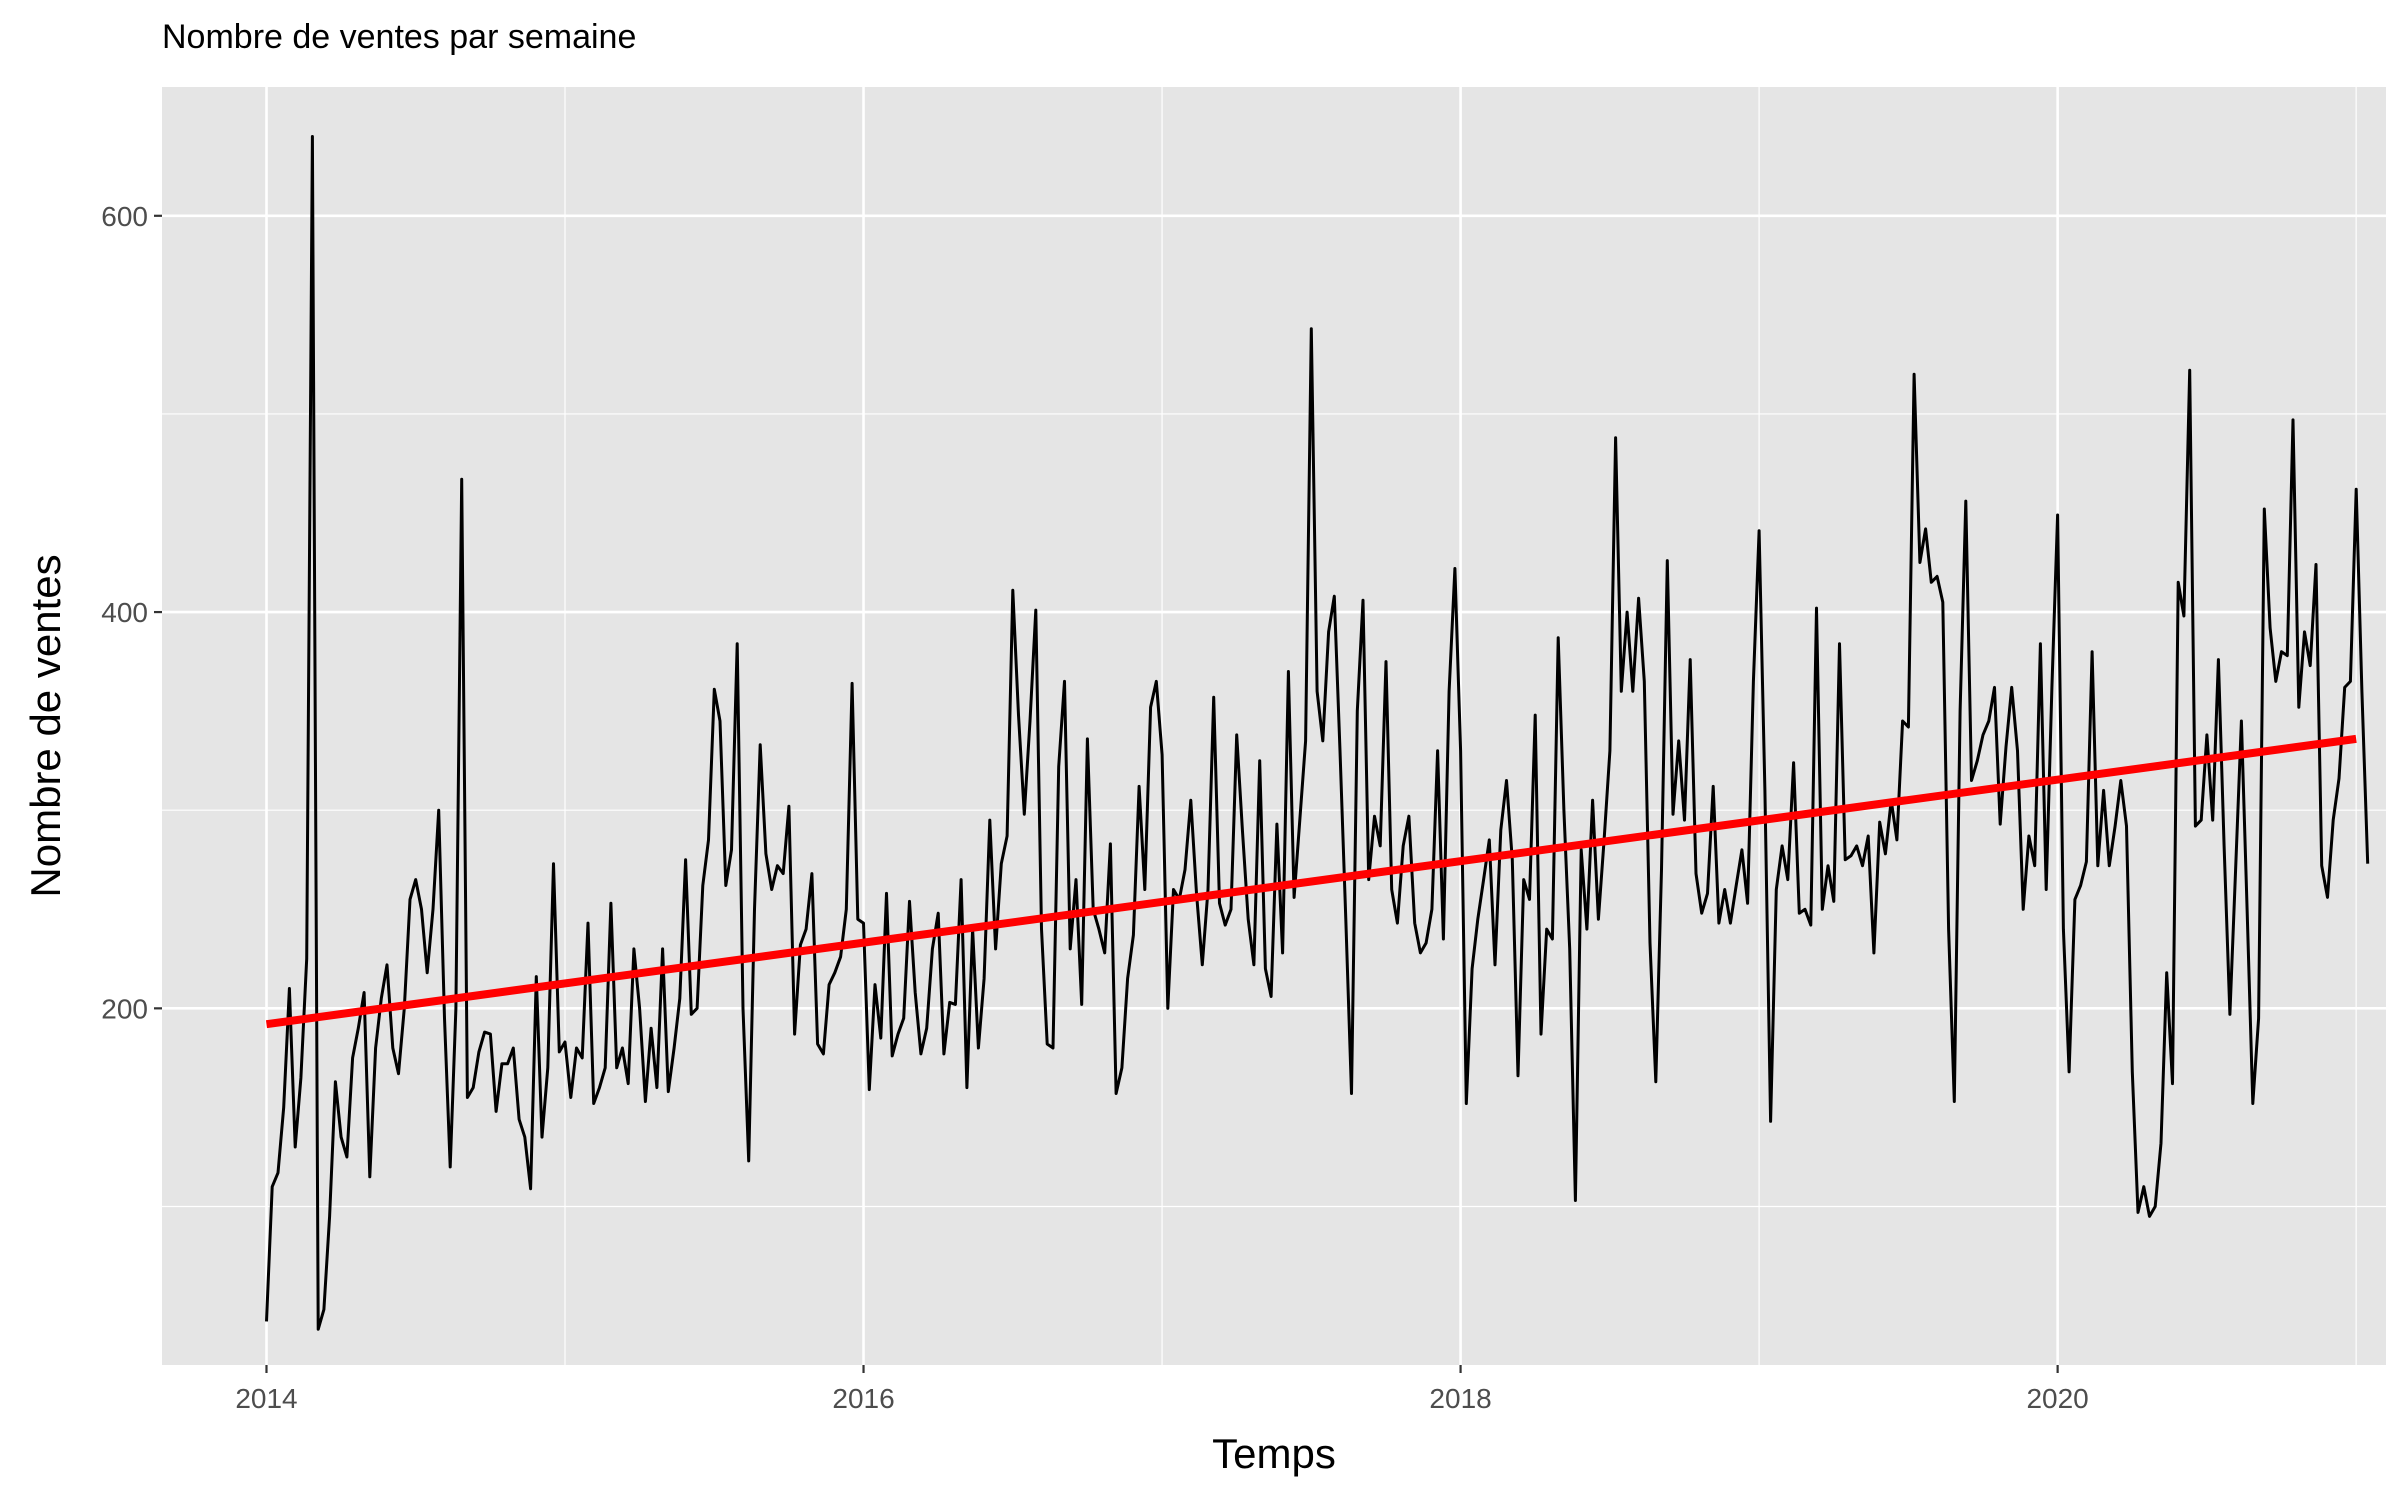 The height and width of the screenshot is (1500, 2400). What do you see at coordinates (863, 1398) in the screenshot?
I see `x-tick-label: 2016` at bounding box center [863, 1398].